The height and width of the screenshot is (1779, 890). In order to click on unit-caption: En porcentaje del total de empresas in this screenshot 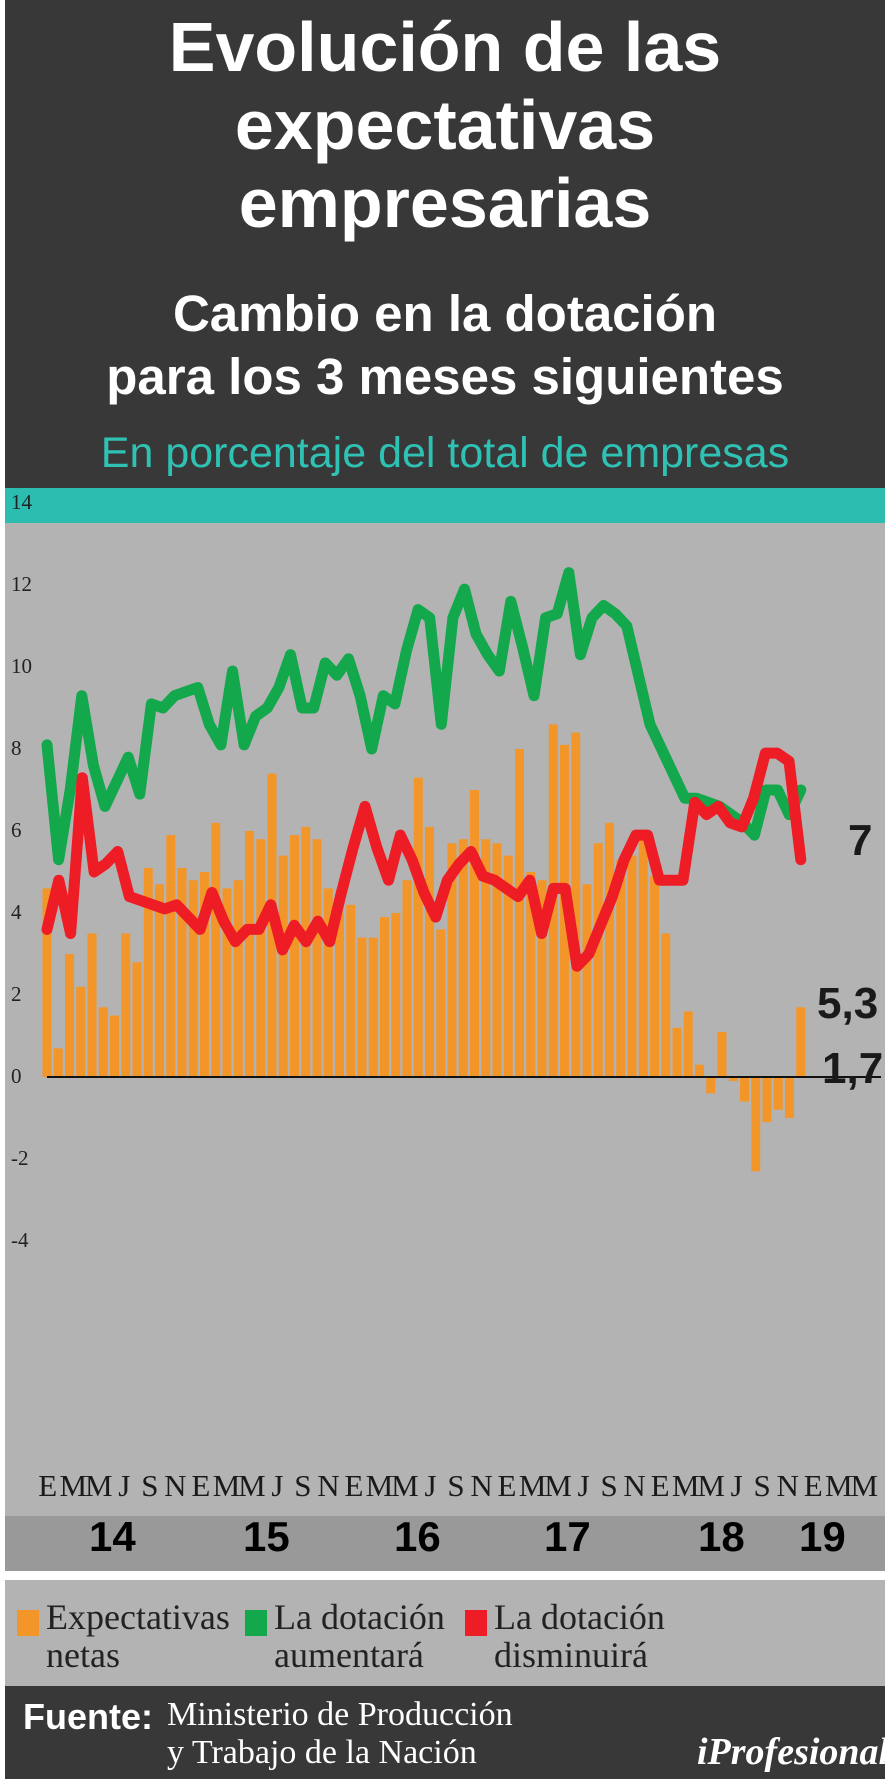, I will do `click(445, 453)`.